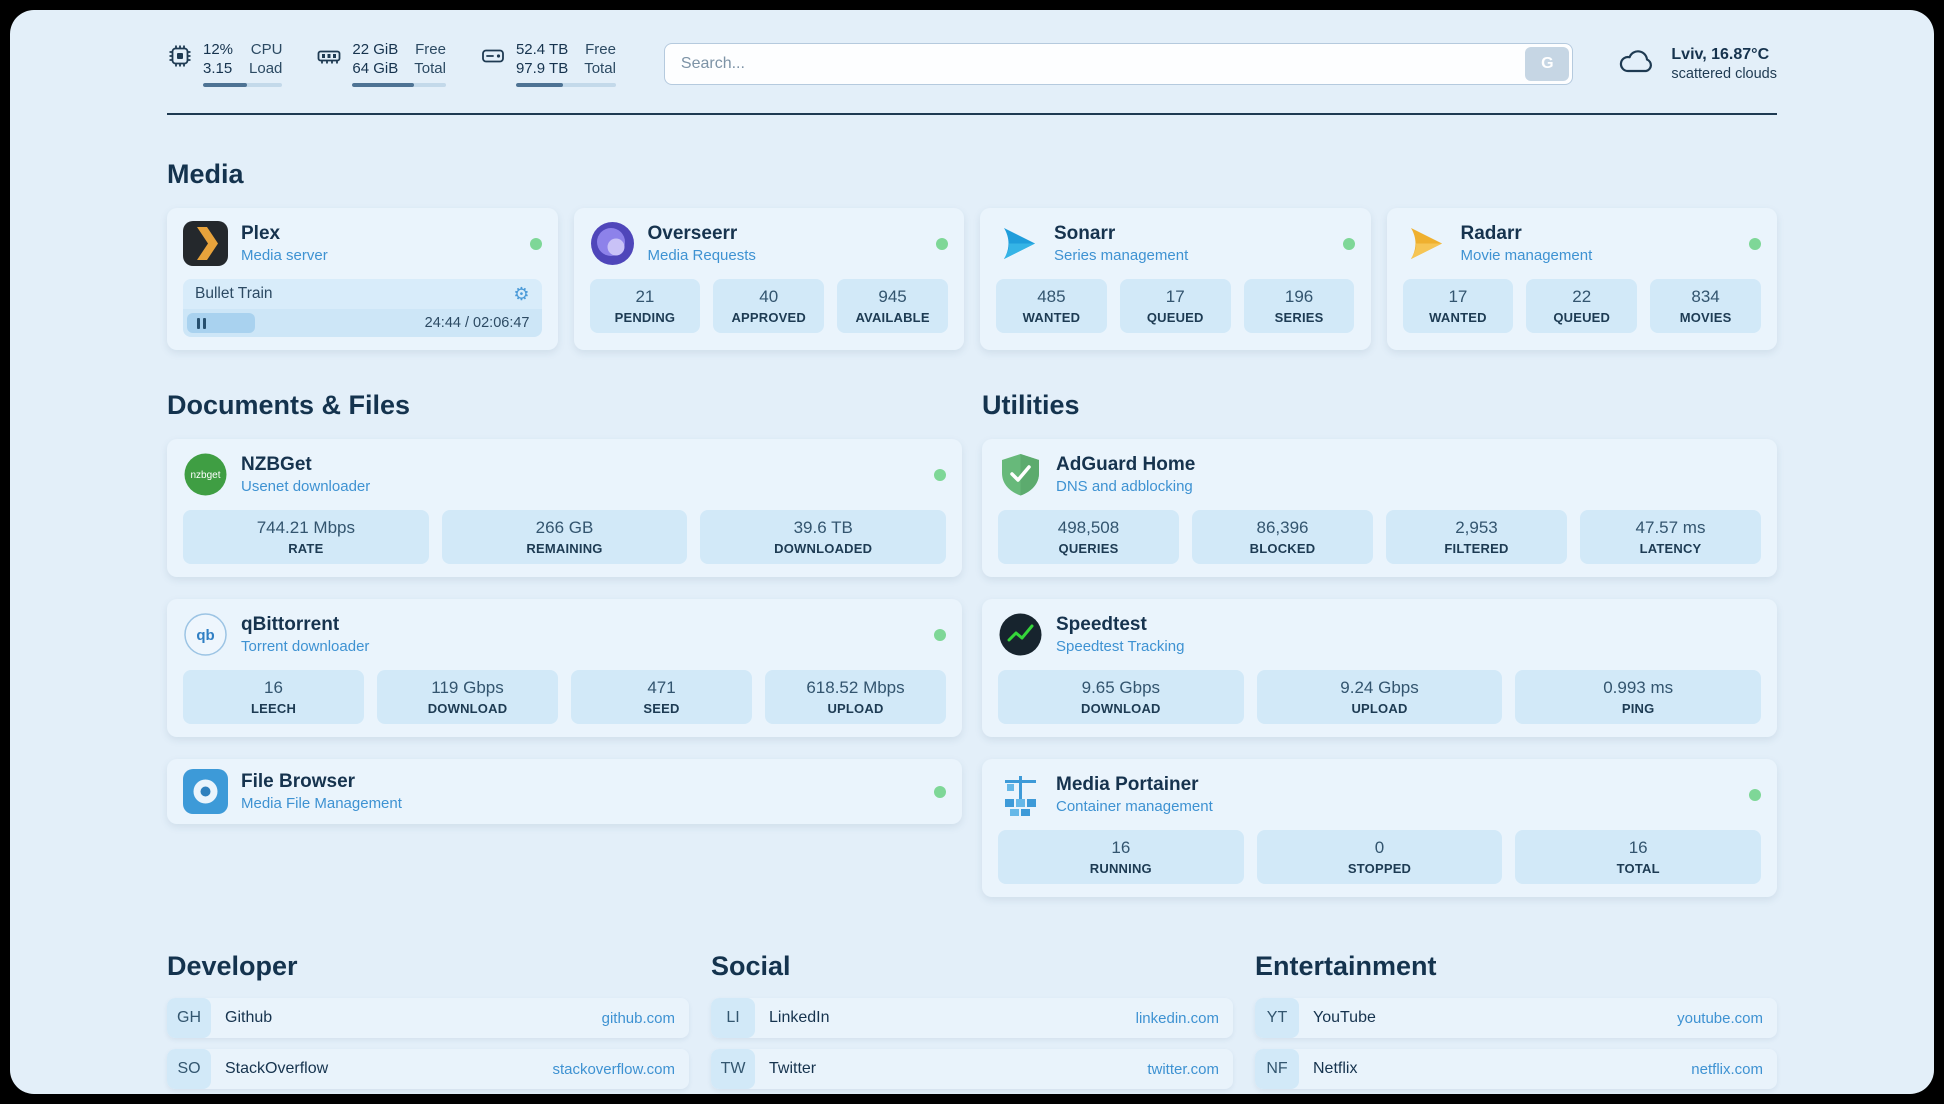  Describe the element at coordinates (701, 255) in the screenshot. I see `service-desc: Media Requests` at that location.